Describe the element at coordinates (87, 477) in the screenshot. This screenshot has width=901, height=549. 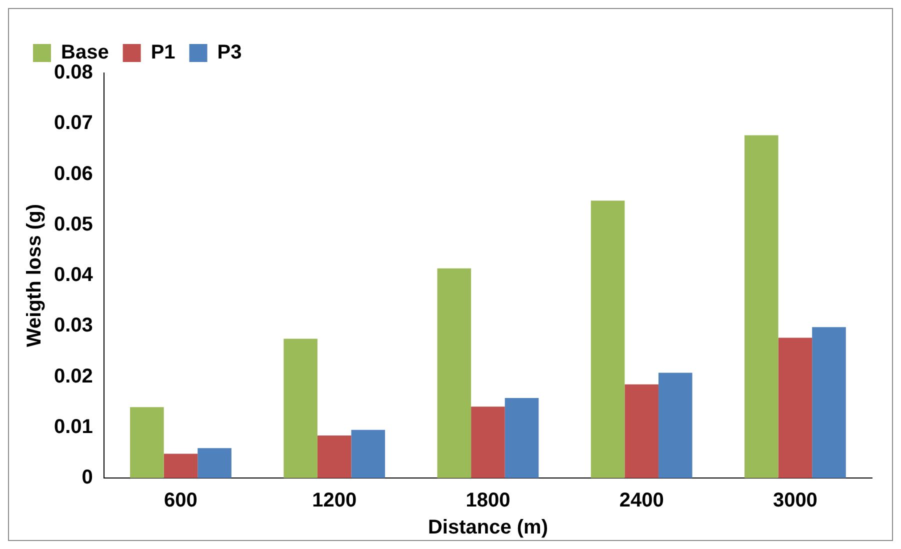
I see `y-tick-label: 0` at that location.